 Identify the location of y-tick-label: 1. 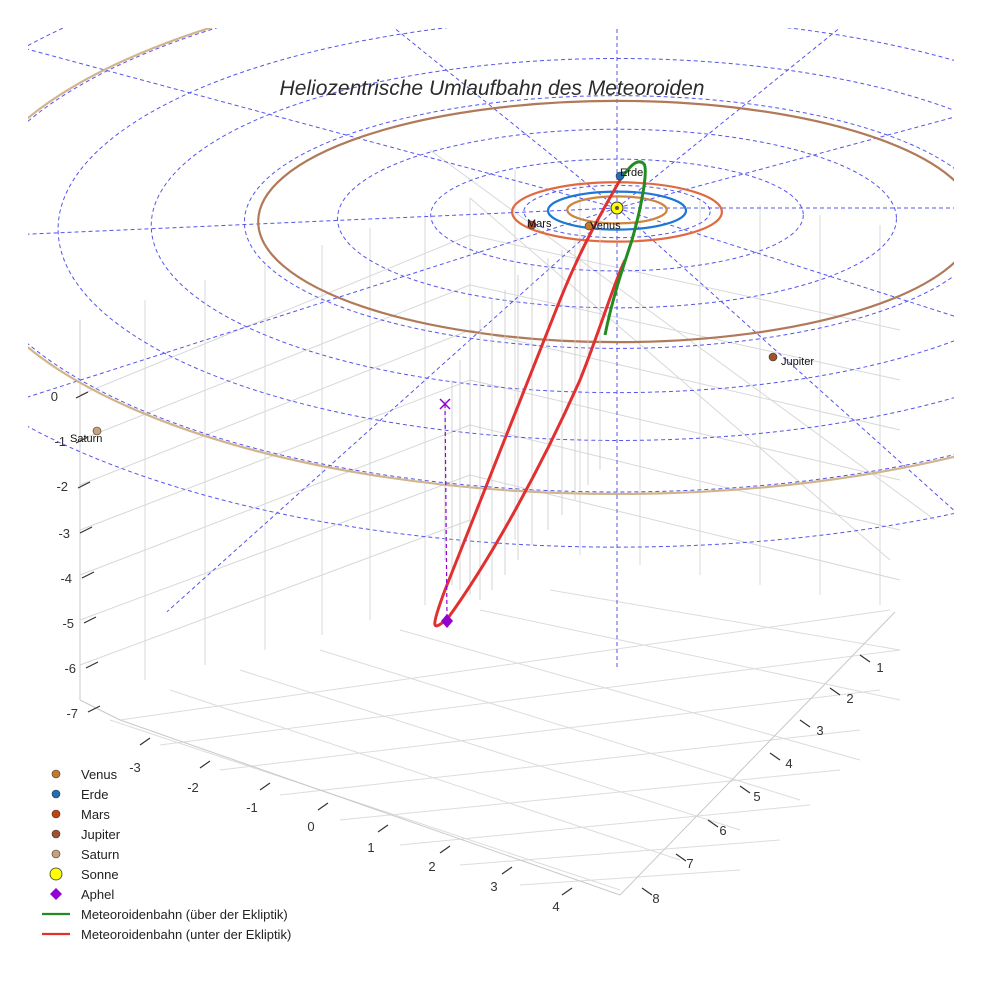
(879, 667).